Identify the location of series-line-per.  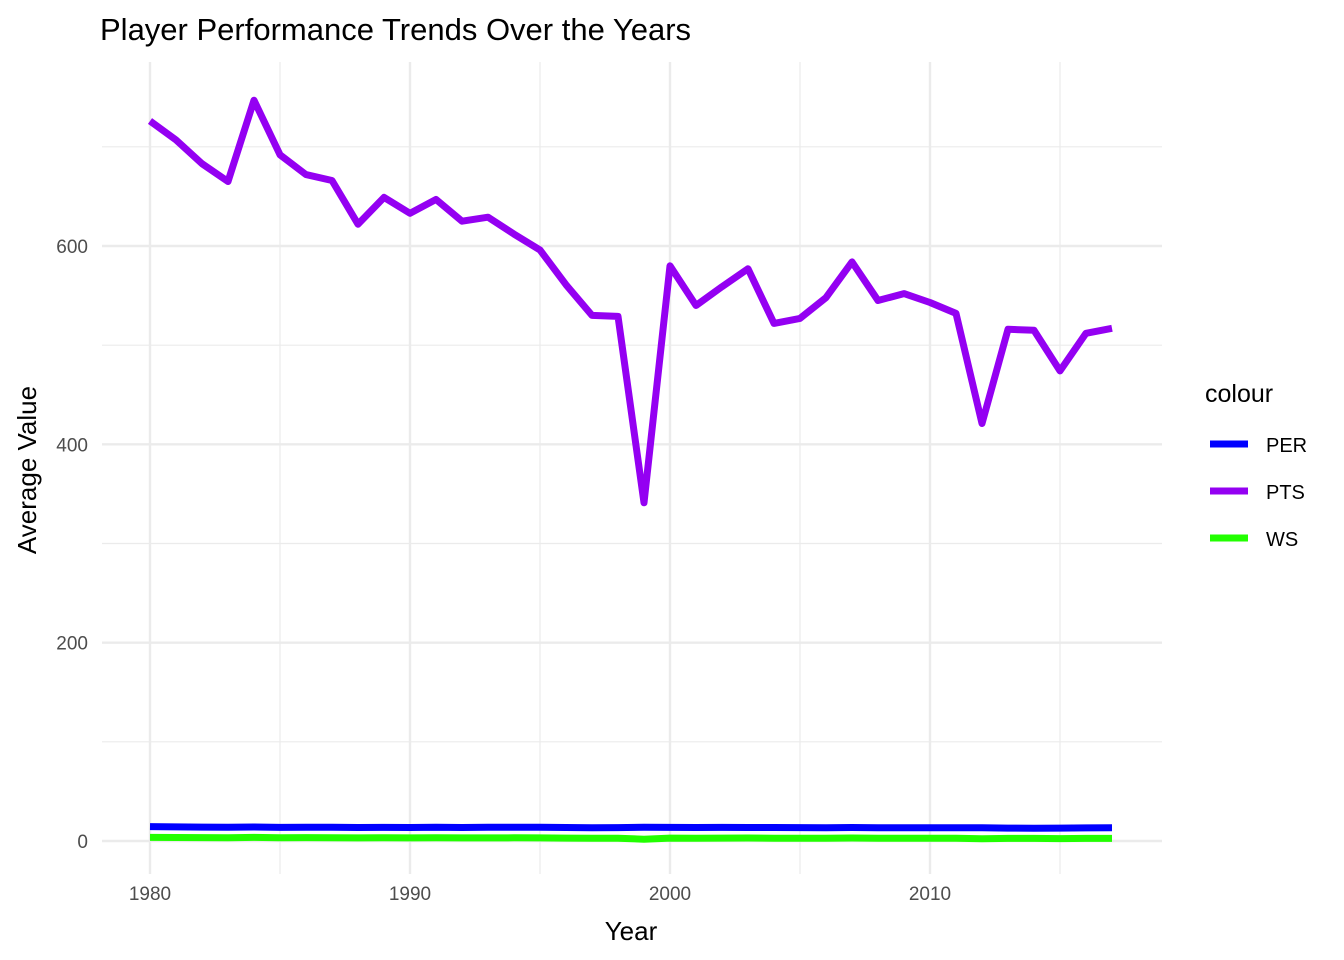
(631, 827).